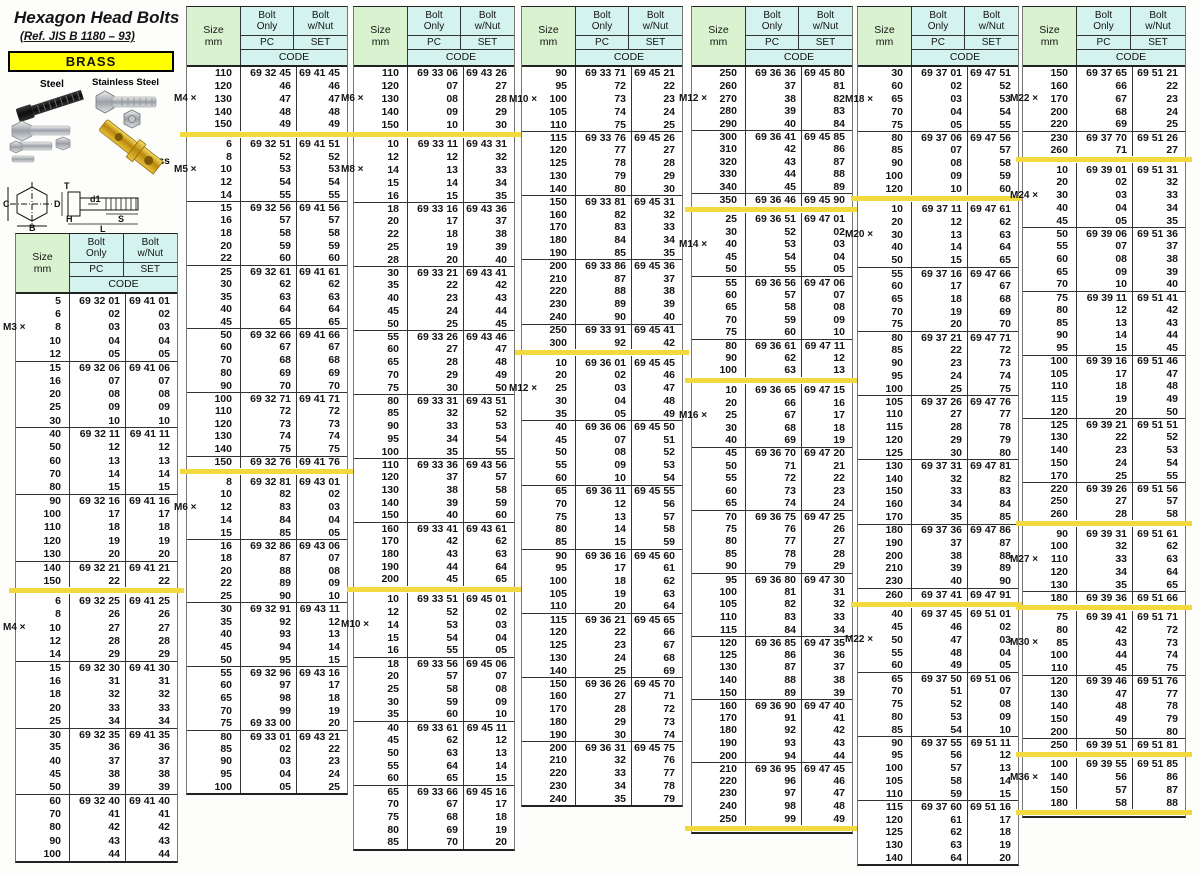  Describe the element at coordinates (501, 246) in the screenshot. I see `set-code-cell: 39` at that location.